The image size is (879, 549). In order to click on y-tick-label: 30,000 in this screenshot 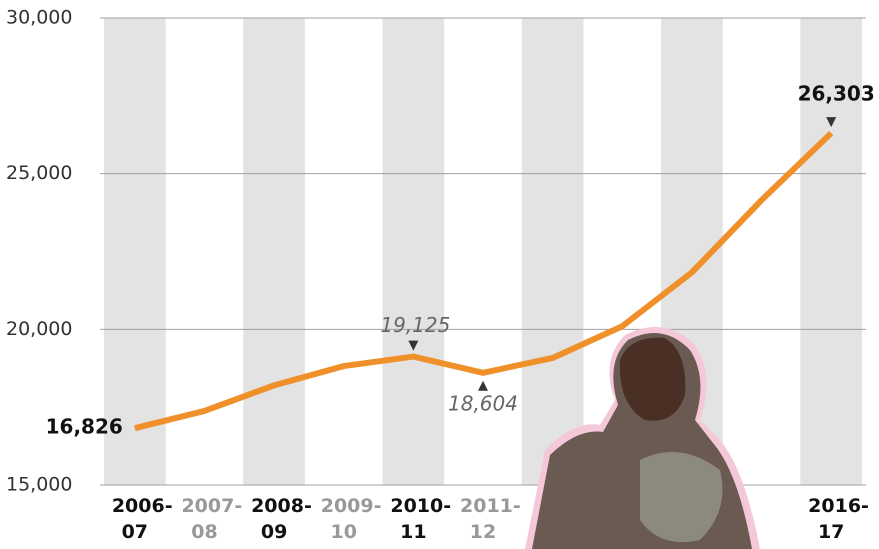, I will do `click(39, 18)`.